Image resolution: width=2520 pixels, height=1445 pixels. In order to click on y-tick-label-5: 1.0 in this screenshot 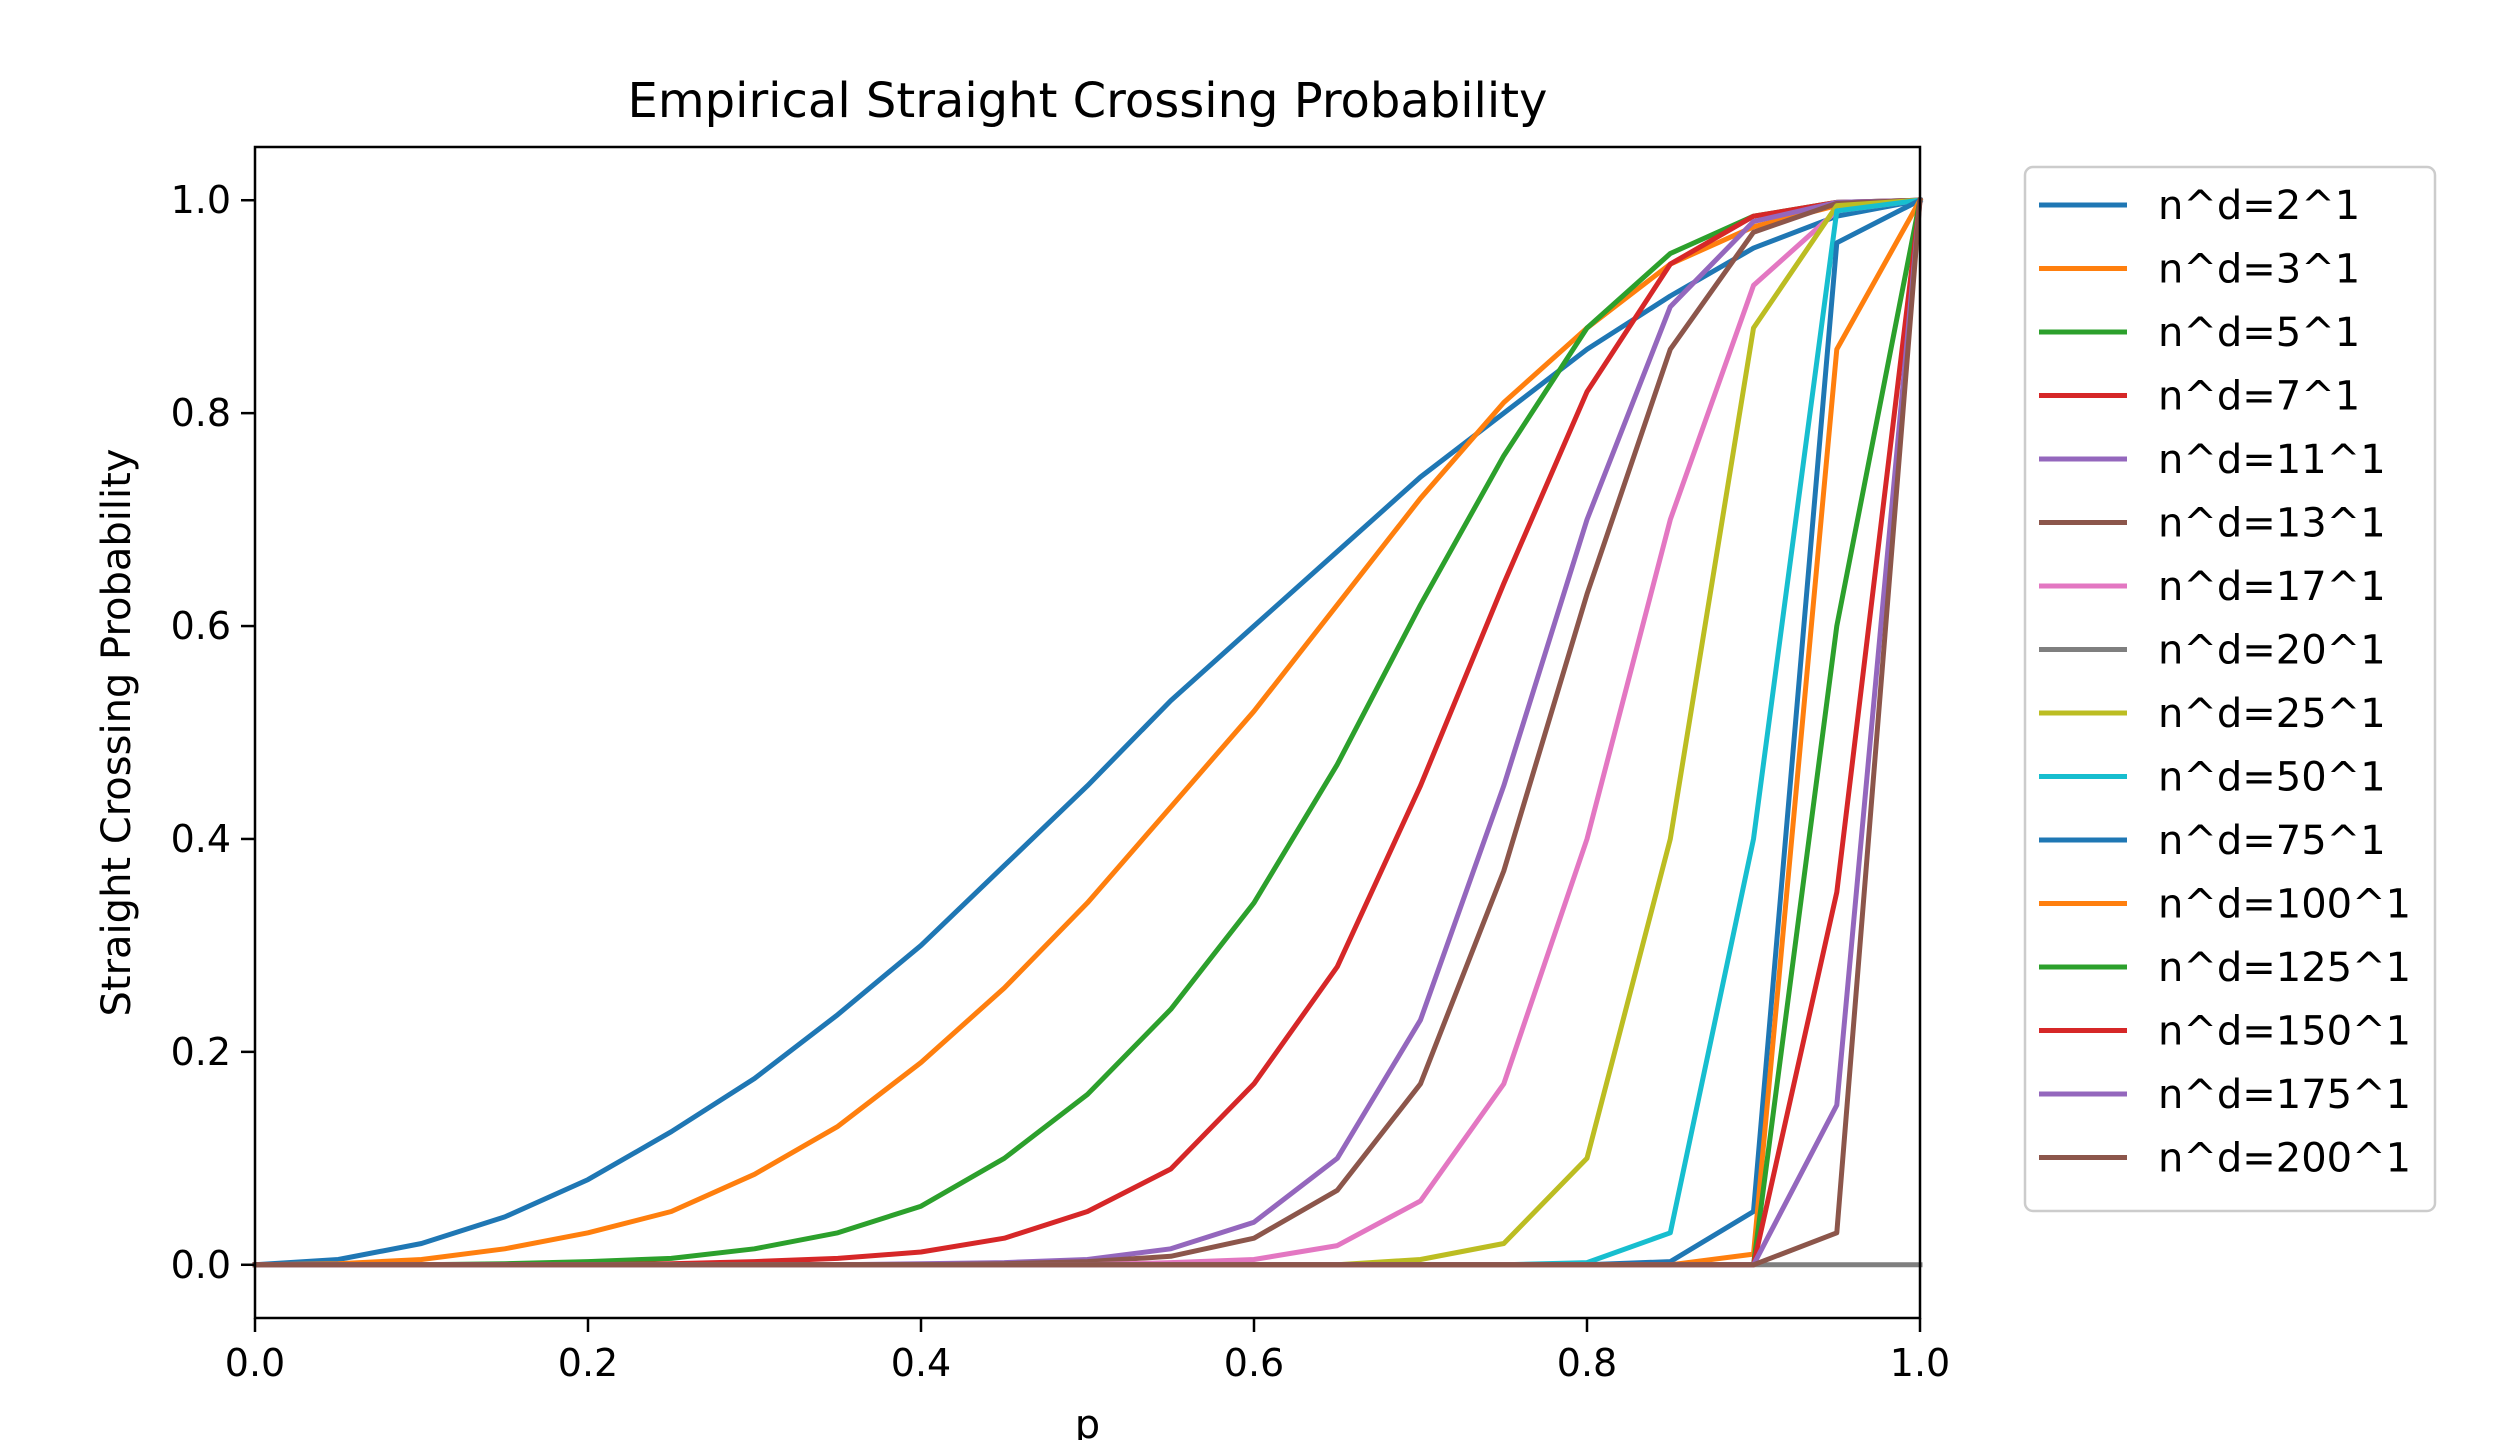, I will do `click(201, 200)`.